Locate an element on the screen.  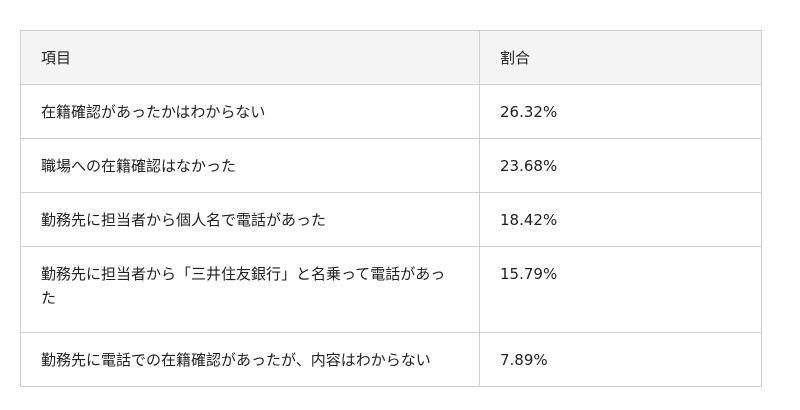
header-item: 項目 is located at coordinates (250, 57).